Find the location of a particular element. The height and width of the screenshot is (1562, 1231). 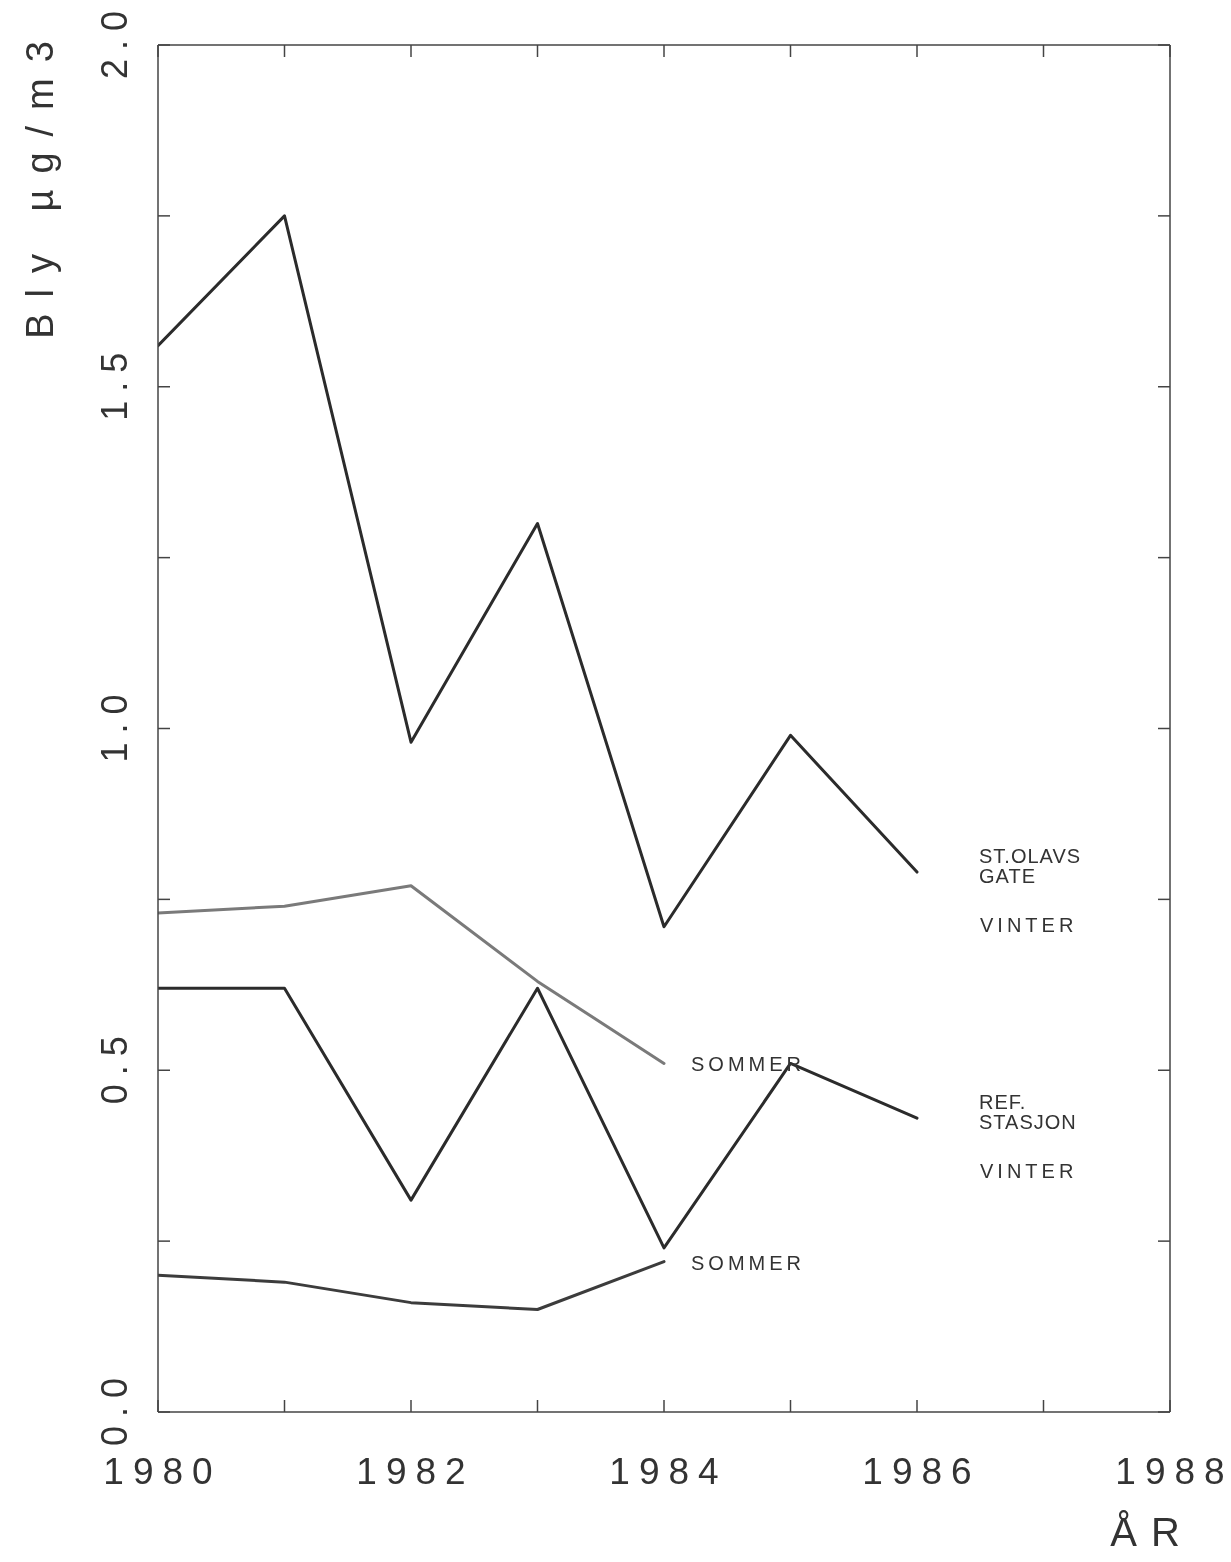

x-tick-label: 1980 is located at coordinates (162, 1471).